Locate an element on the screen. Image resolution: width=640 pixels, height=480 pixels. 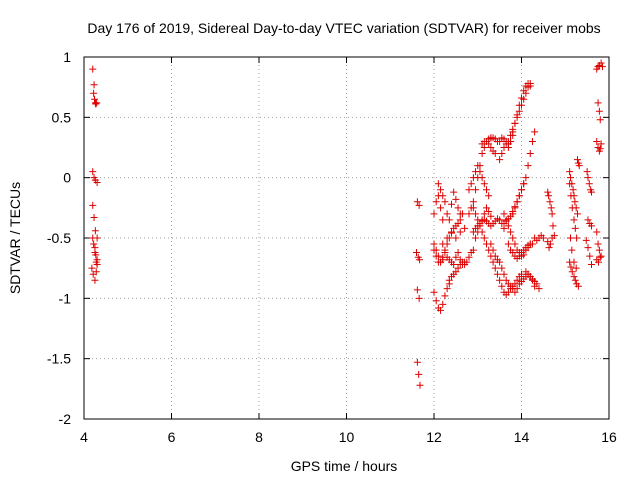
y-tick-label: -1.5 is located at coordinates (59, 359).